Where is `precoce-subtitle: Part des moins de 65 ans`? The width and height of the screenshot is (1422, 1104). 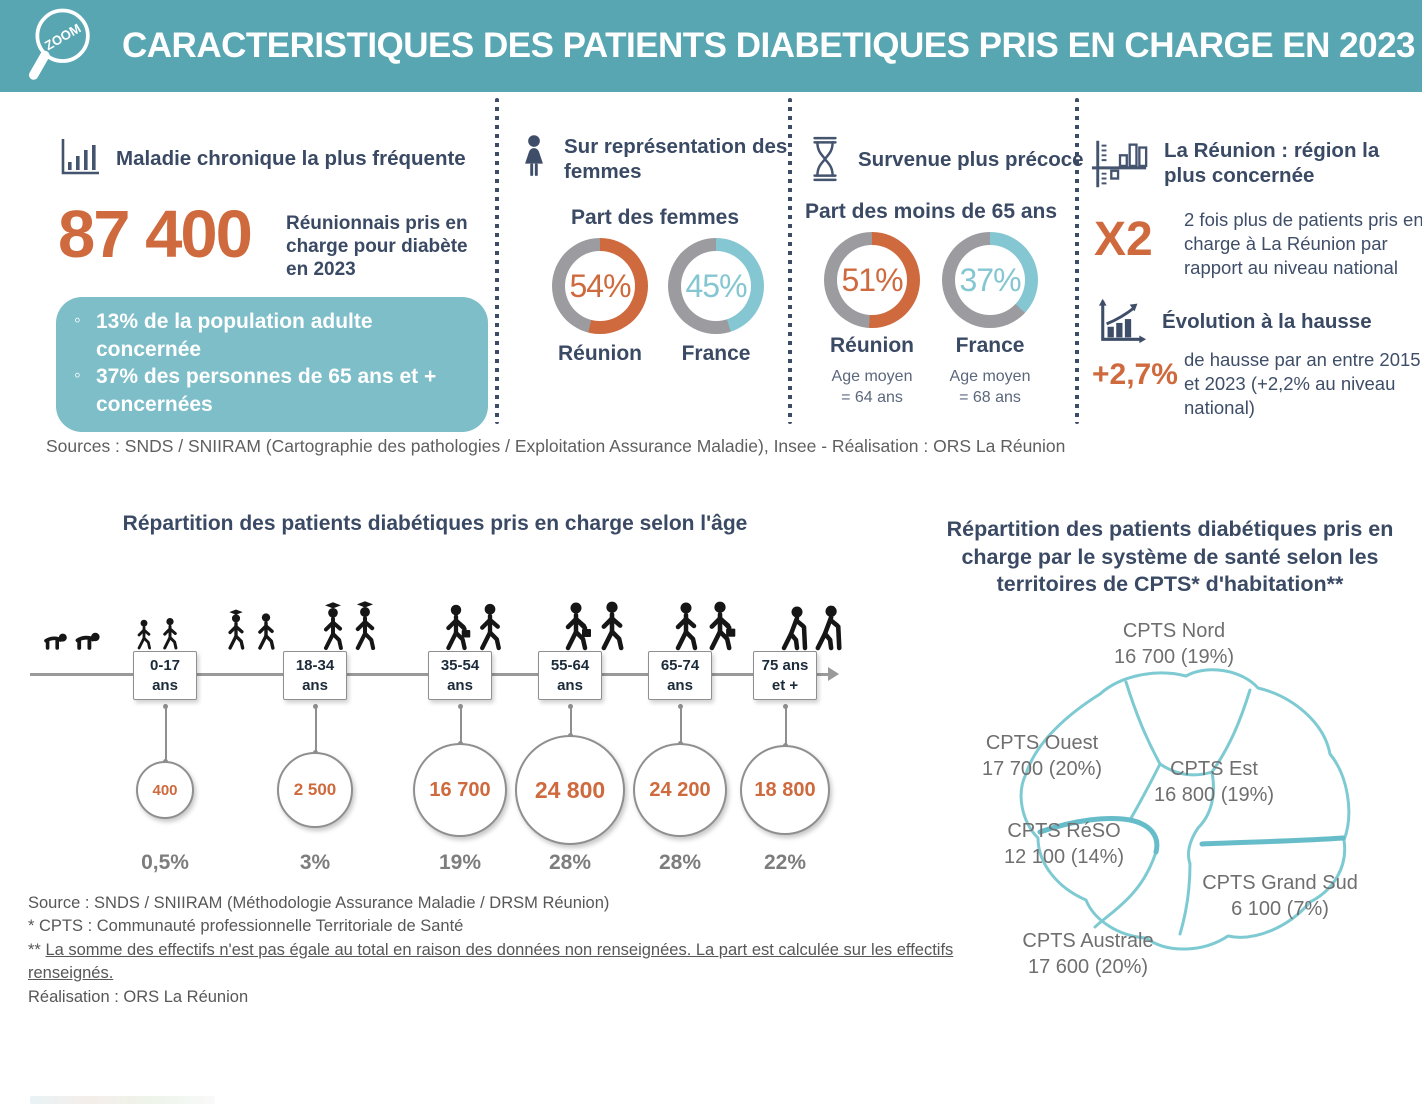 precoce-subtitle: Part des moins de 65 ans is located at coordinates (931, 211).